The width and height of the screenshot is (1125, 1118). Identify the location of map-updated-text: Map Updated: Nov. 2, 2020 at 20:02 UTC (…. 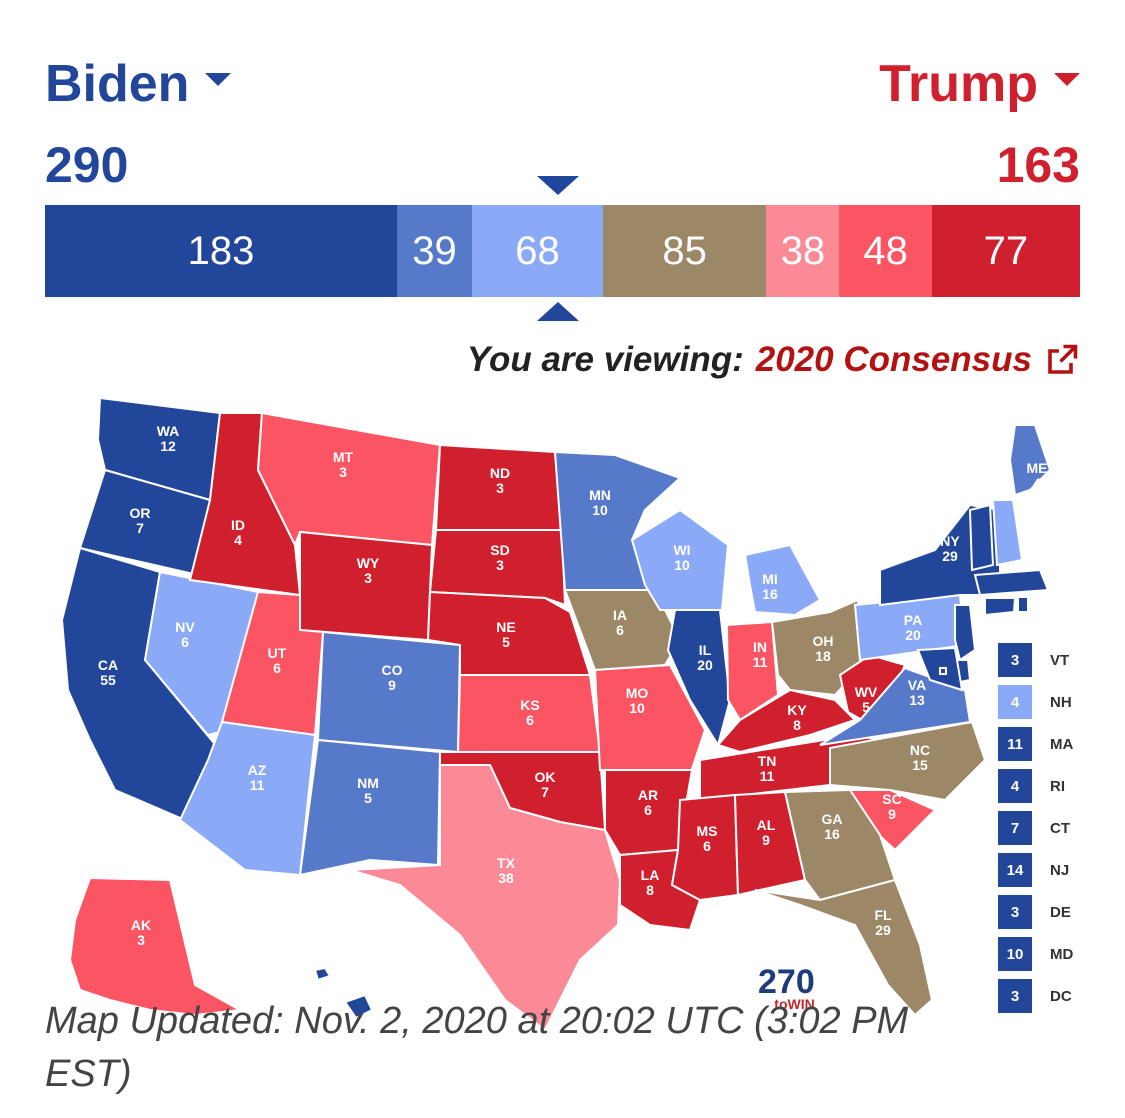
(477, 1048).